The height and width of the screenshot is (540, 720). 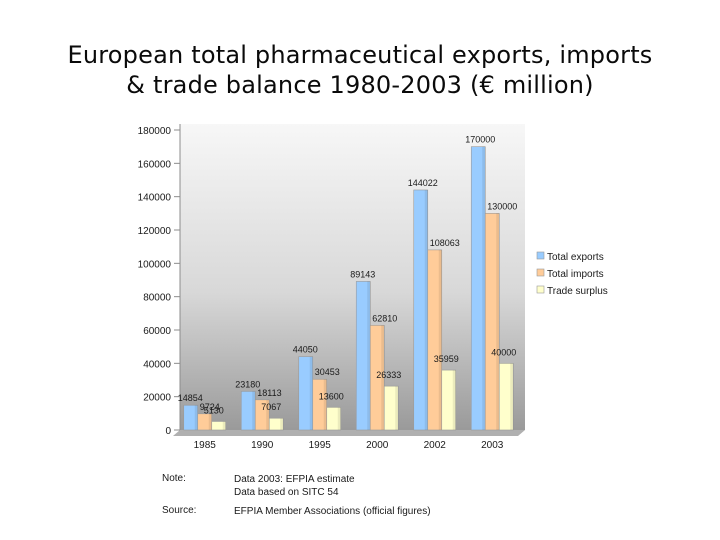 What do you see at coordinates (503, 352) in the screenshot?
I see `data-label: 40000` at bounding box center [503, 352].